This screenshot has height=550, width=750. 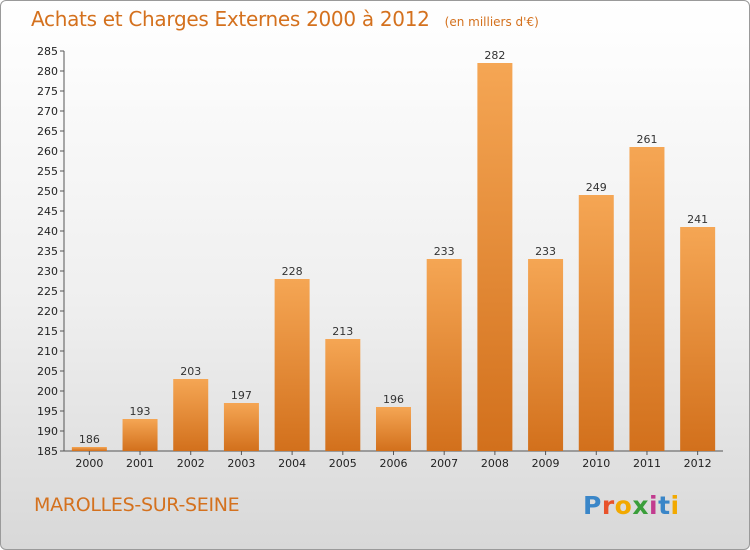 What do you see at coordinates (697, 219) in the screenshot?
I see `bar-value-label: 241` at bounding box center [697, 219].